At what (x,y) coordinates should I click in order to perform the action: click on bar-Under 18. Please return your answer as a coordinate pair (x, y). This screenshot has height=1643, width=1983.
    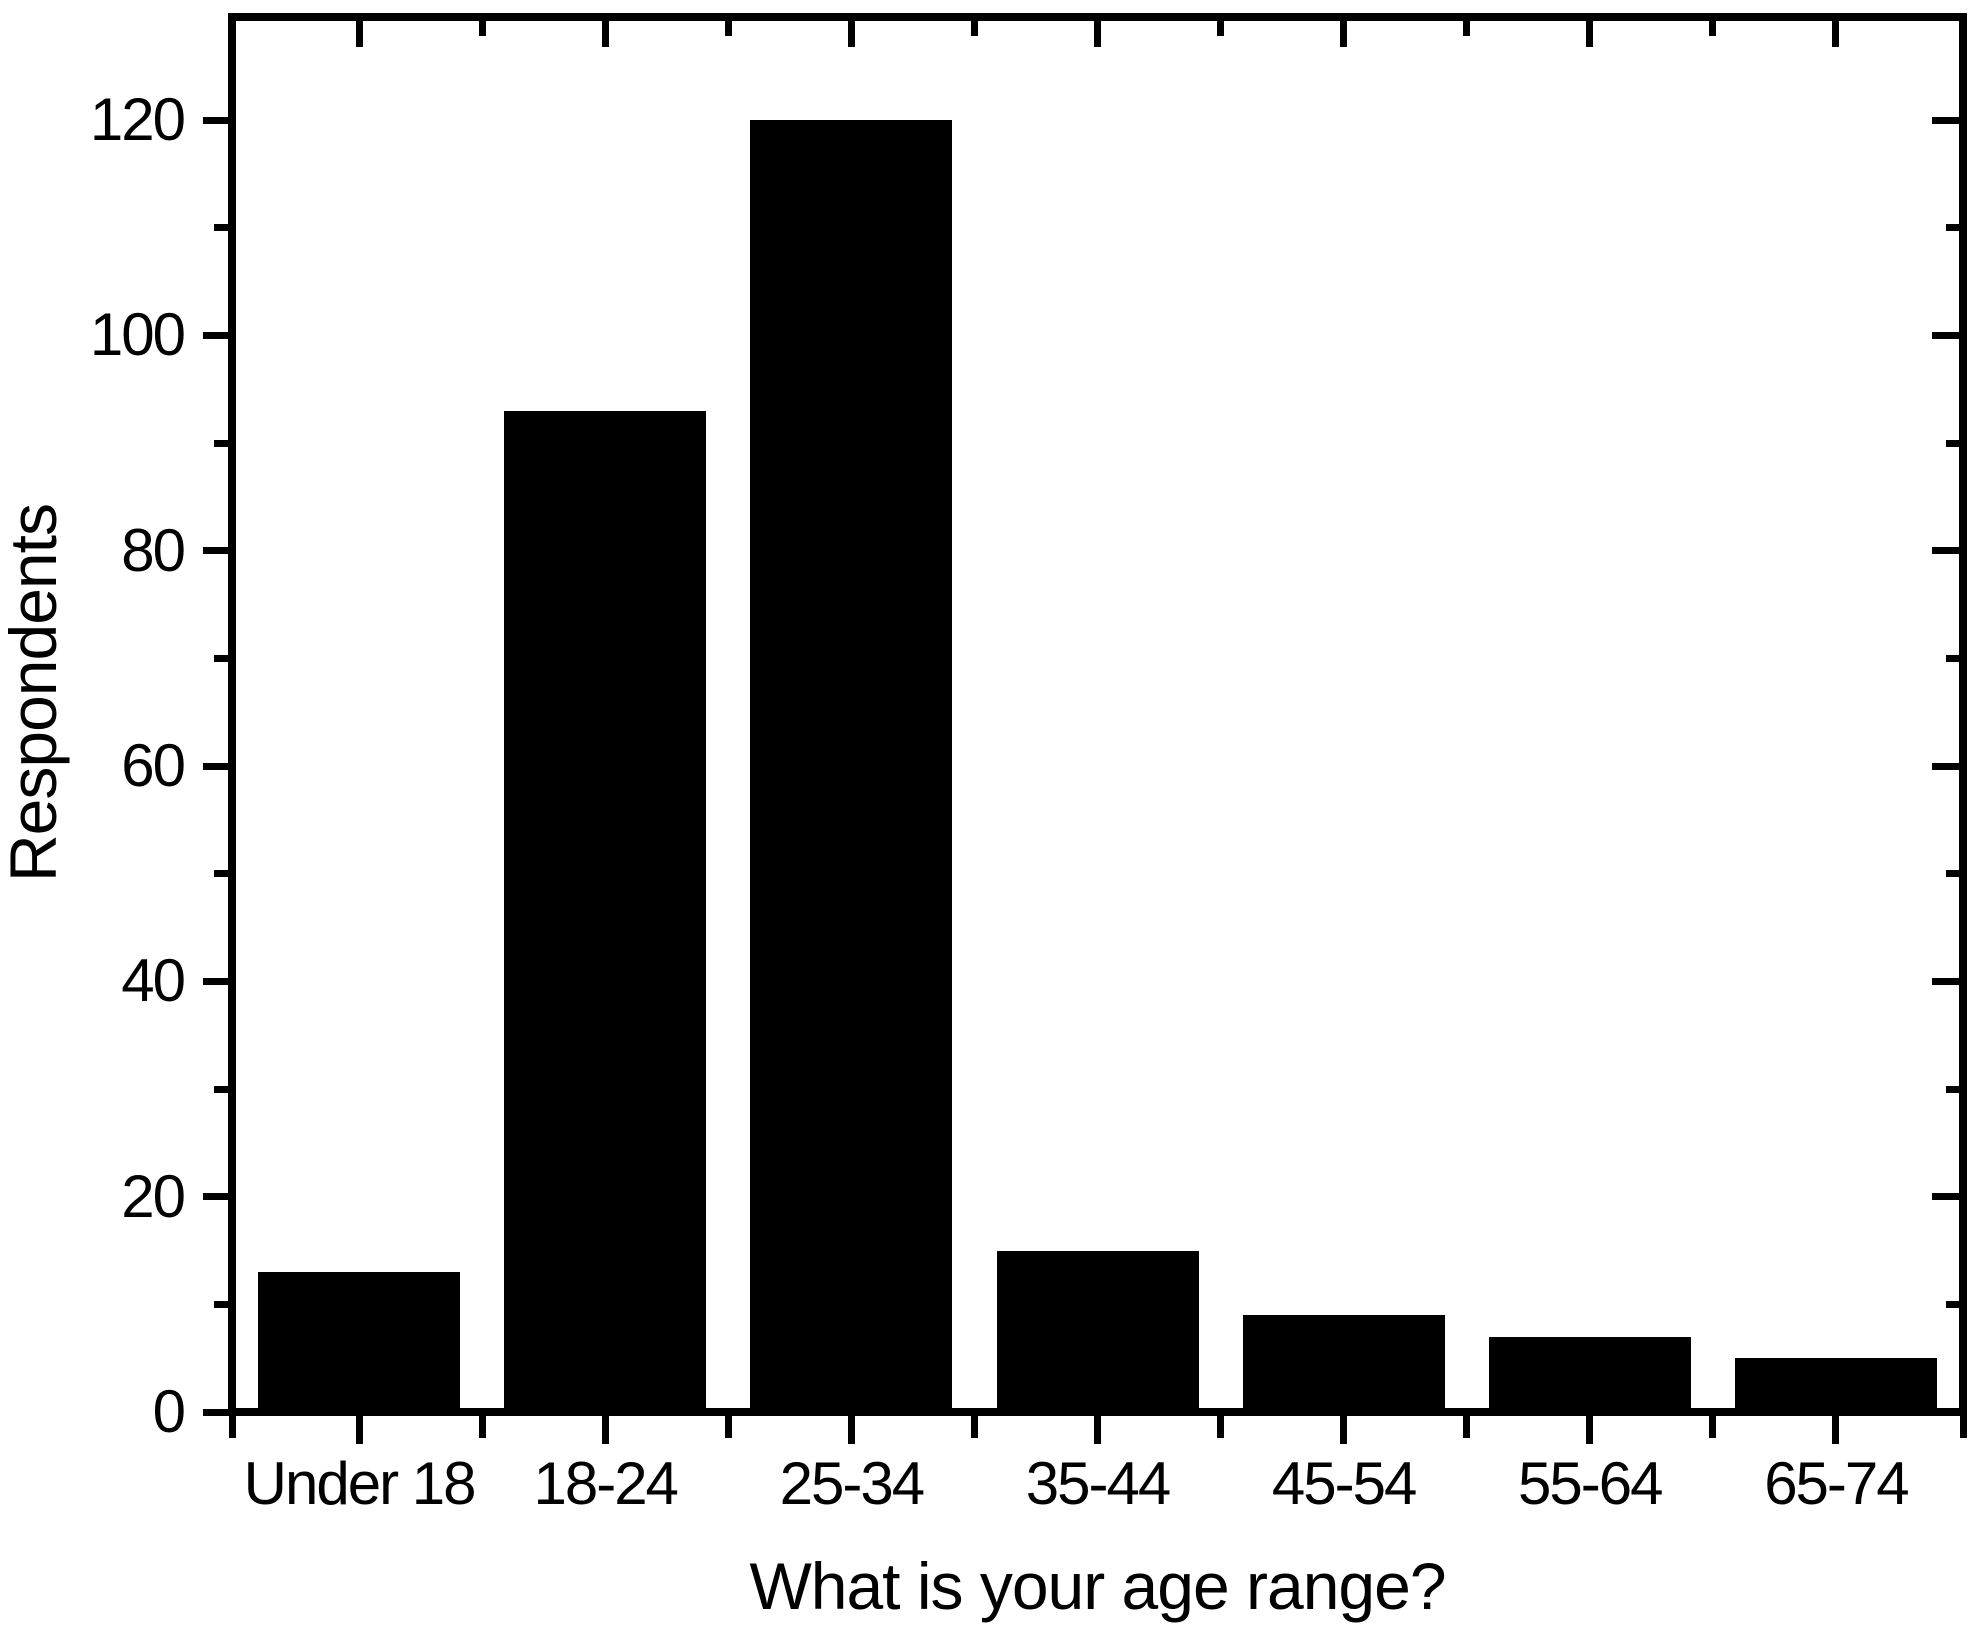
    Looking at the image, I should click on (359, 1340).